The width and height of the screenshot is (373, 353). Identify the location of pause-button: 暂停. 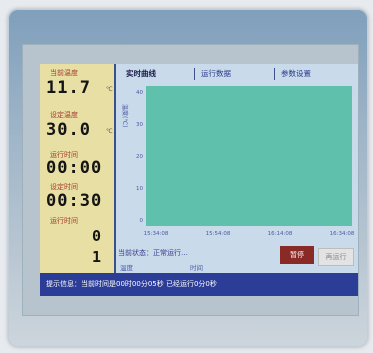
(297, 255).